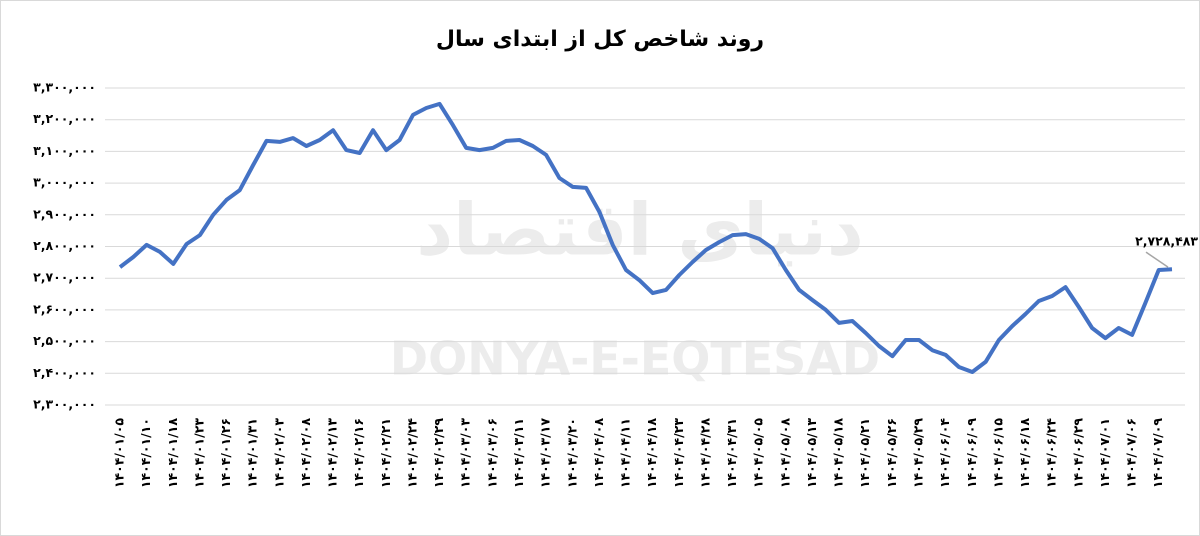 Image resolution: width=1200 pixels, height=536 pixels. What do you see at coordinates (1104, 453) in the screenshot?
I see `x-tick-label: ۱۴۰۴/۰۷/۰۱` at bounding box center [1104, 453].